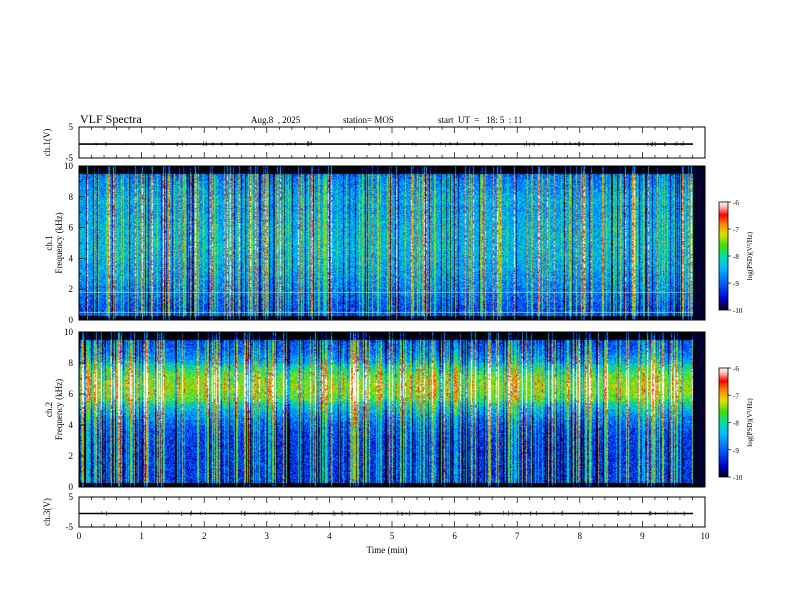 The height and width of the screenshot is (612, 792). I want to click on y-tick-label-ch1-spectrogram: 10, so click(69, 166).